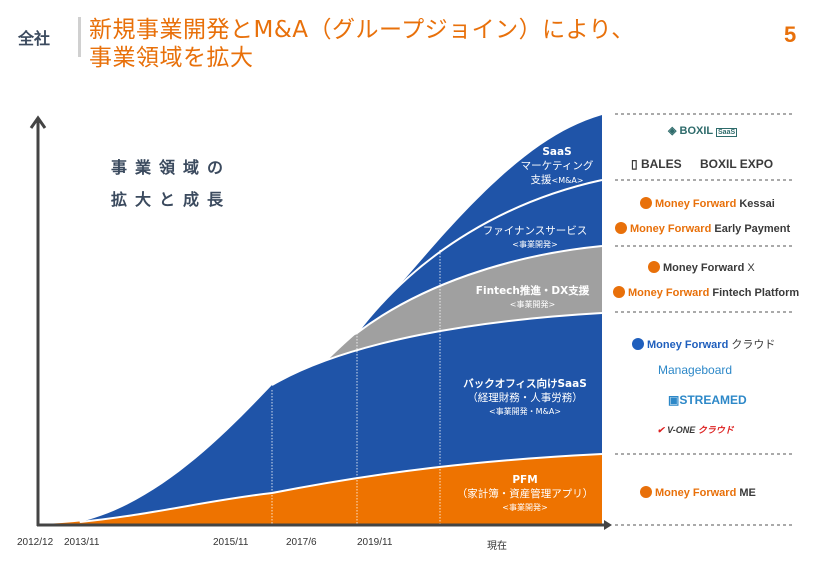 Image resolution: width=823 pixels, height=563 pixels. I want to click on band-label-saas: SaaS マーケティング 支援<M&A>, so click(557, 166).